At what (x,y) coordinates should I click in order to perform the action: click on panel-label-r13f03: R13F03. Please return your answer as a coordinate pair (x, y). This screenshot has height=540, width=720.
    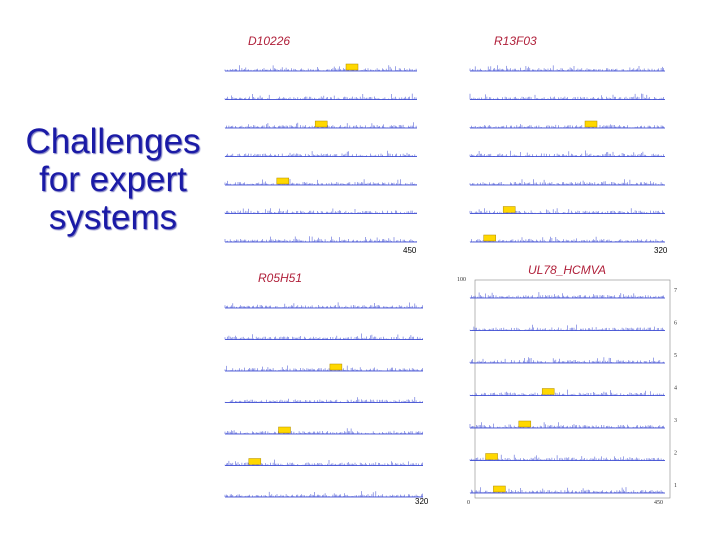
    Looking at the image, I should click on (515, 41).